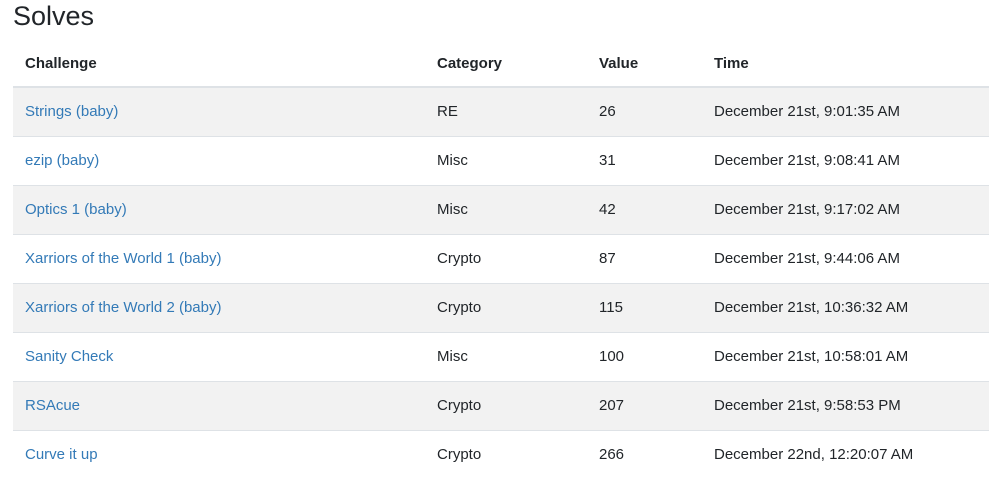 This screenshot has height=483, width=989. I want to click on category-cell: RE, so click(506, 111).